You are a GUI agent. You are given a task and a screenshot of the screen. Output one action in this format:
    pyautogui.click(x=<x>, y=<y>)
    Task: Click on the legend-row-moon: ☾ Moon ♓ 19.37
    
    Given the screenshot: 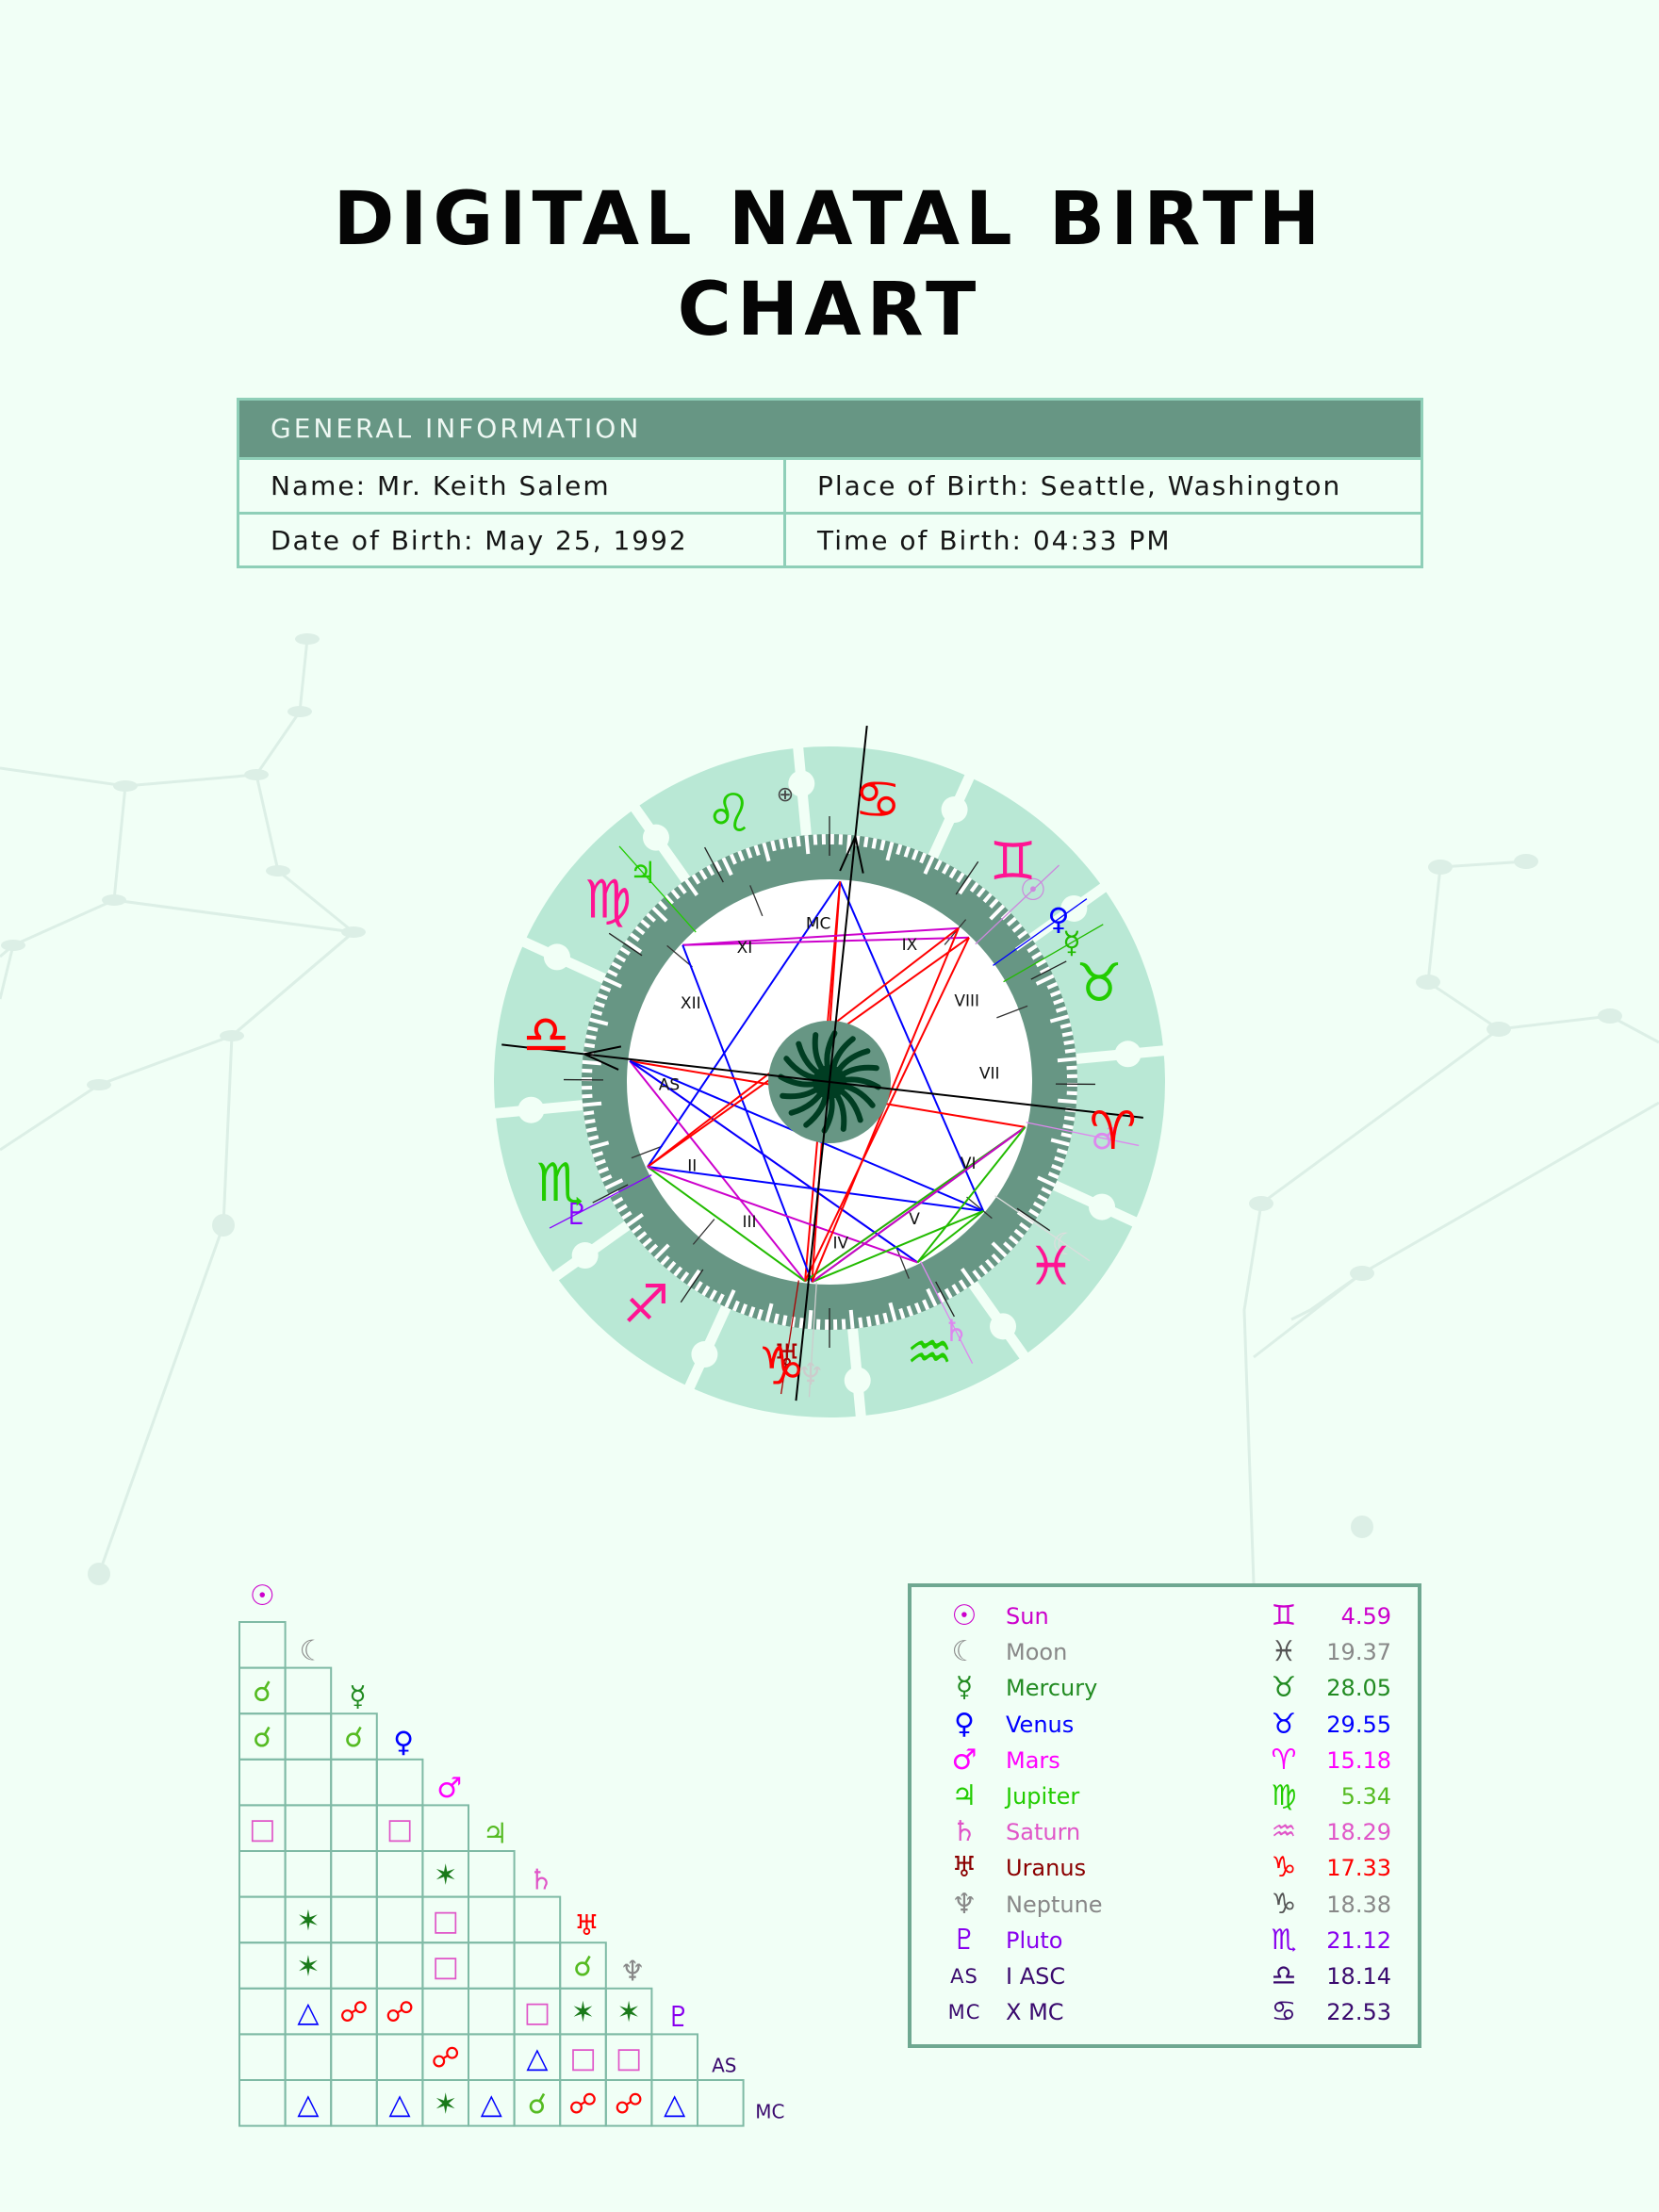 What is the action you would take?
    pyautogui.click(x=1165, y=1652)
    